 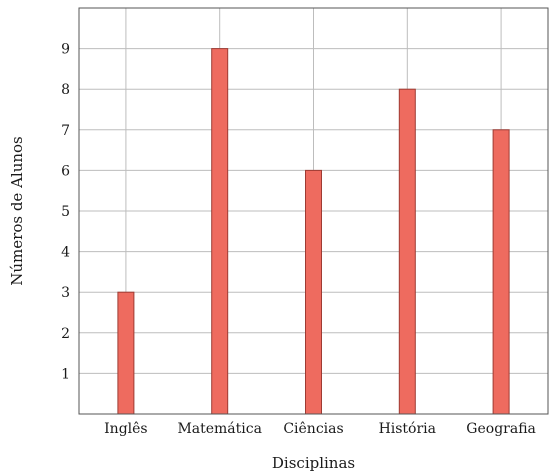 I want to click on x-axis-title: Disciplinas, so click(x=313, y=463).